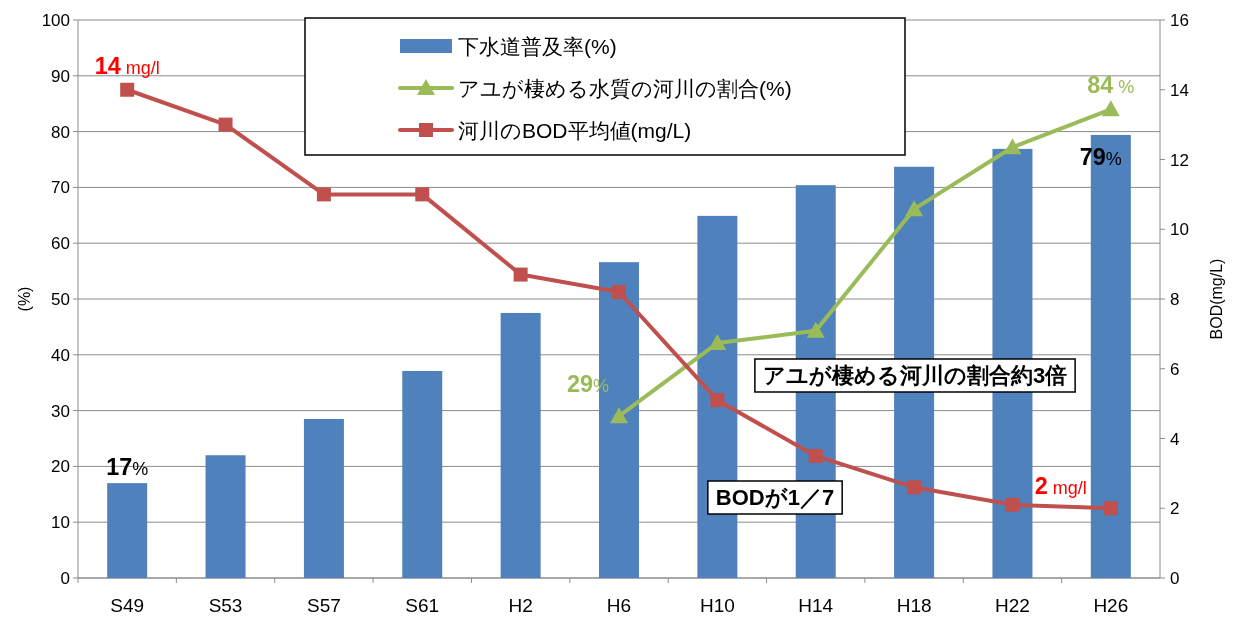 The image size is (1233, 620). I want to click on x-tick-label: H2, so click(520, 605).